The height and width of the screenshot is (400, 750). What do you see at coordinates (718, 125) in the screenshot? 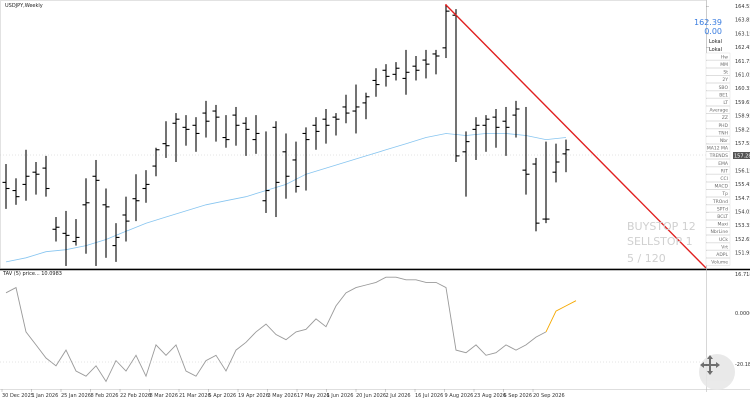
I see `side-button: PHD` at bounding box center [718, 125].